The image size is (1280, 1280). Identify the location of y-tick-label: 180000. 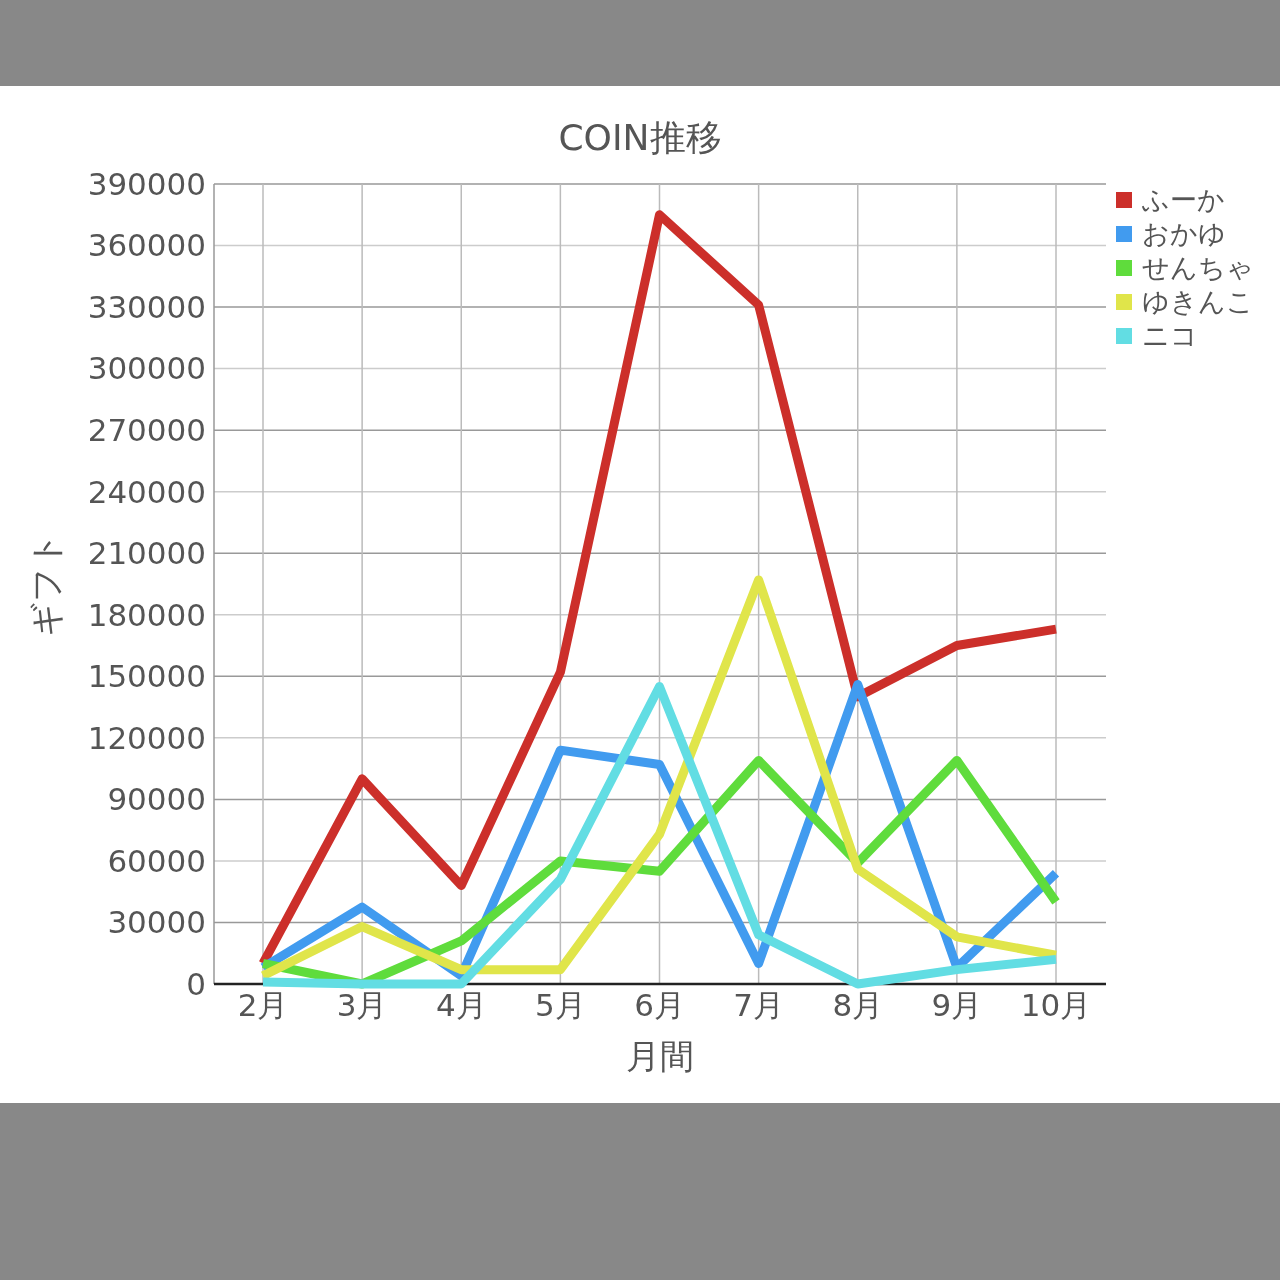
(146, 614).